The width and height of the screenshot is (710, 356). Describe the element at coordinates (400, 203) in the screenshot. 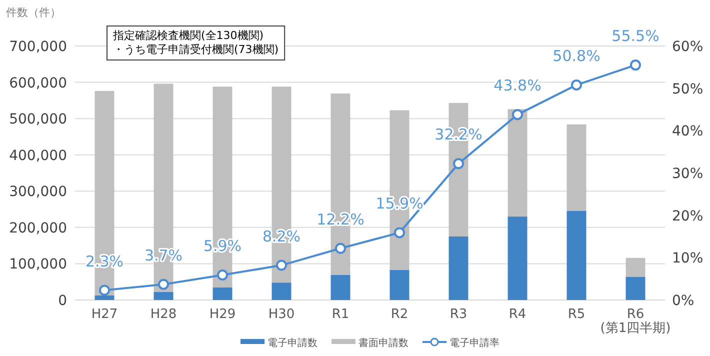

I see `data-label: 15.9%` at that location.